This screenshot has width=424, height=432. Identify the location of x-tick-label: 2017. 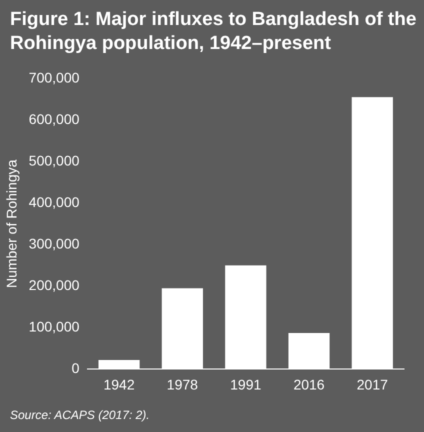
(372, 384).